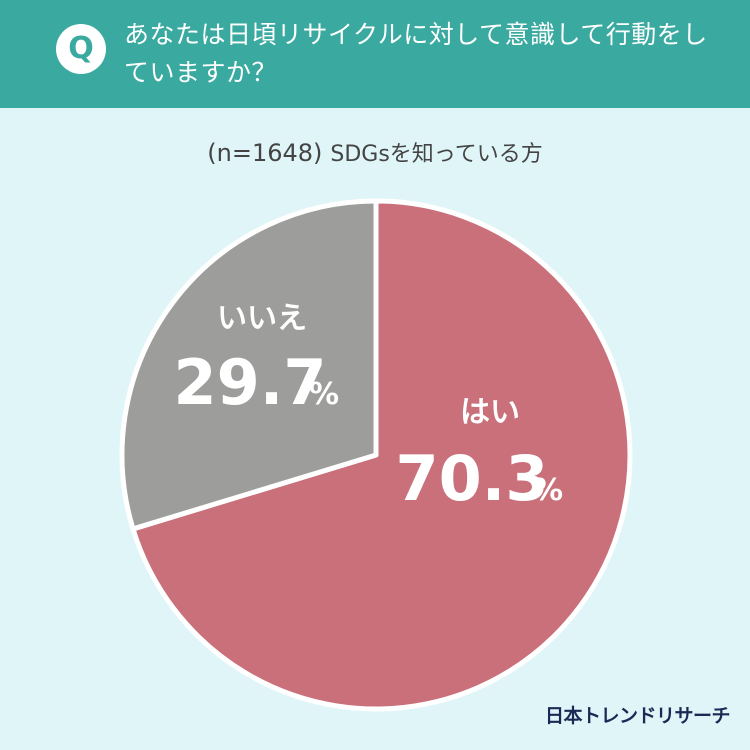 The width and height of the screenshot is (750, 750). What do you see at coordinates (324, 394) in the screenshot?
I see `slice-no-unit: %` at bounding box center [324, 394].